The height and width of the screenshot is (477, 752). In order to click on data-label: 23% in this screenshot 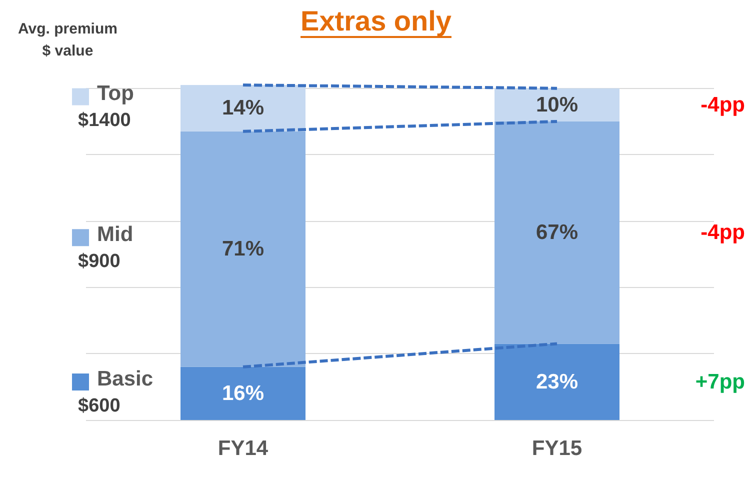, I will do `click(557, 382)`.